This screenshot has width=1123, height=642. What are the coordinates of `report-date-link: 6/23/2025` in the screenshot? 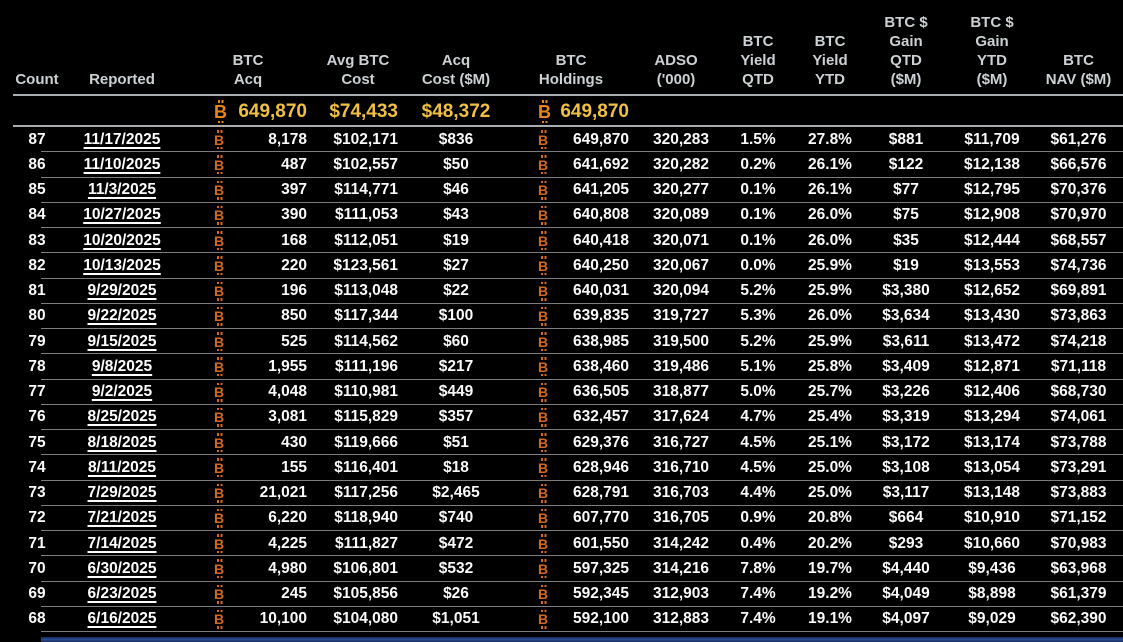 It's located at (122, 594).